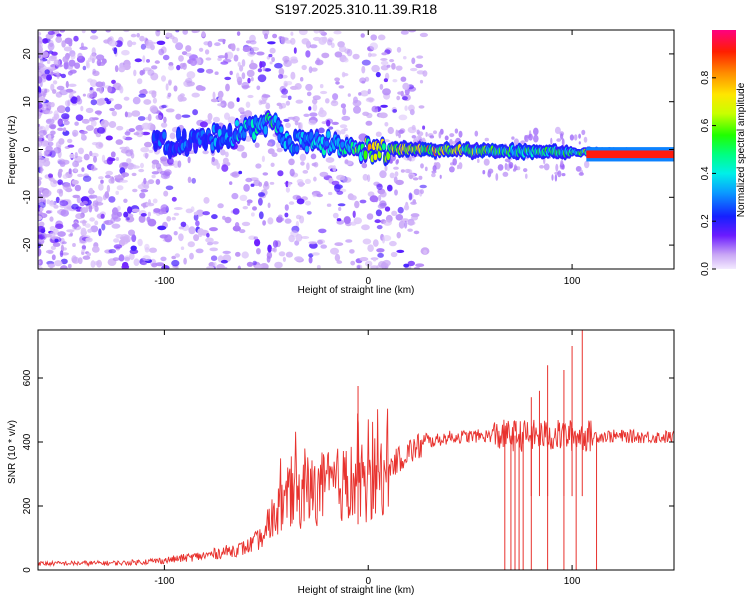 Image resolution: width=750 pixels, height=600 pixels. Describe the element at coordinates (356, 590) in the screenshot. I see `snr-x-axis-label: Height of straight line (km)` at that location.